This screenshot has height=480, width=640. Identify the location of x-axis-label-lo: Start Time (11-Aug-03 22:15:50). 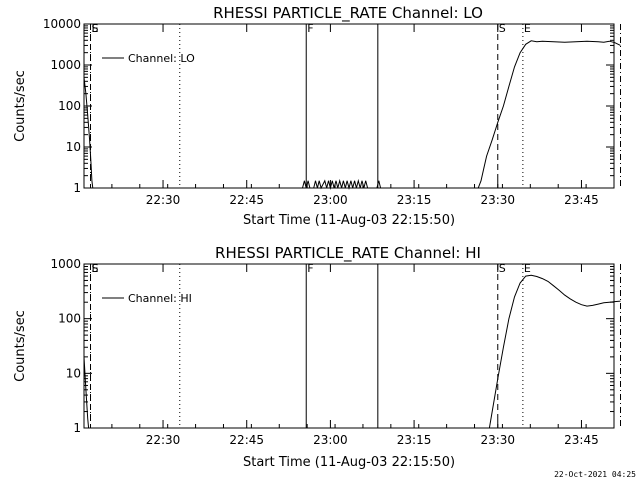
(349, 220).